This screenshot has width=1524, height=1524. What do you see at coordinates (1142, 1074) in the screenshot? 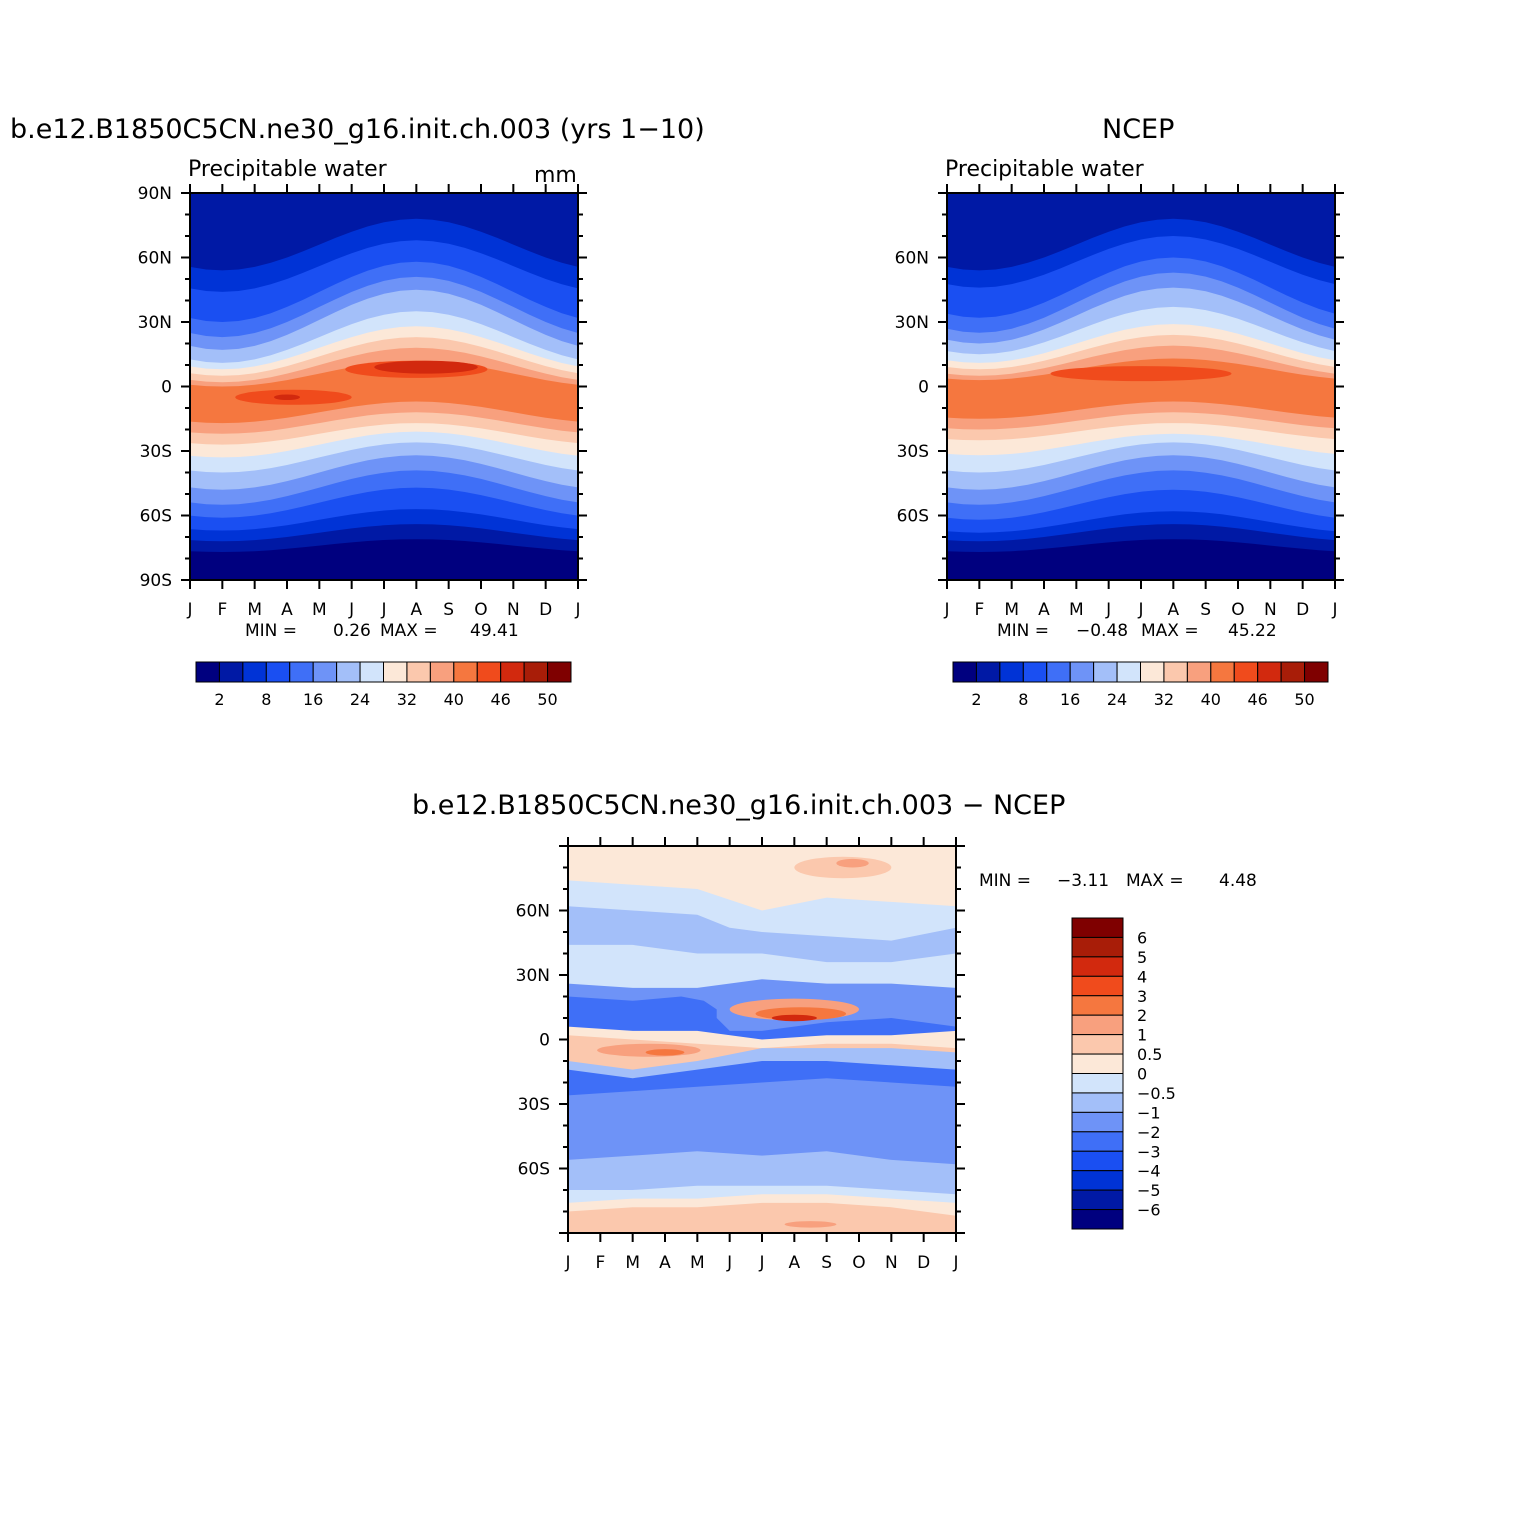
I see `colorbar-label: 0` at bounding box center [1142, 1074].